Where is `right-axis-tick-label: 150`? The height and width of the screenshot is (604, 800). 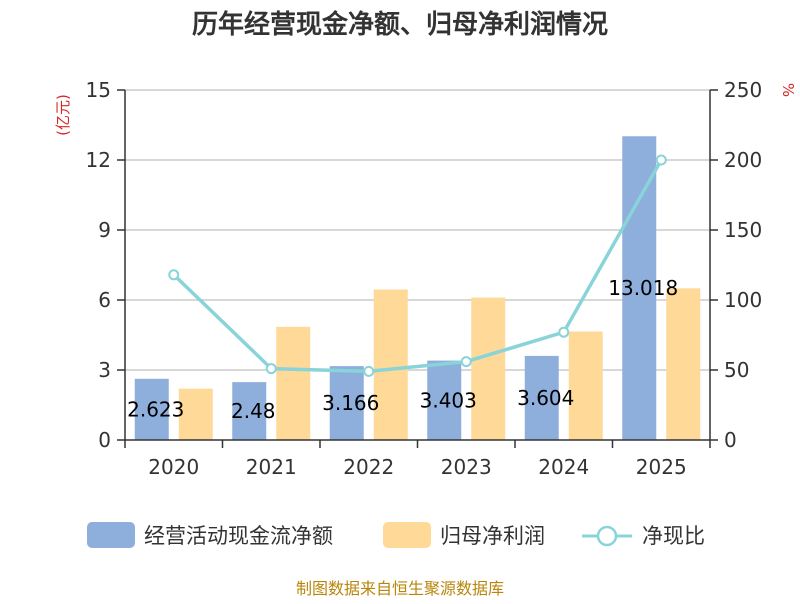 right-axis-tick-label: 150 is located at coordinates (743, 230).